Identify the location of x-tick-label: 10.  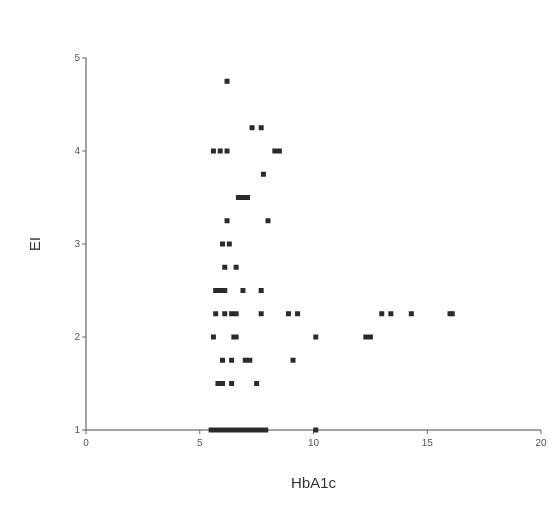
(314, 443).